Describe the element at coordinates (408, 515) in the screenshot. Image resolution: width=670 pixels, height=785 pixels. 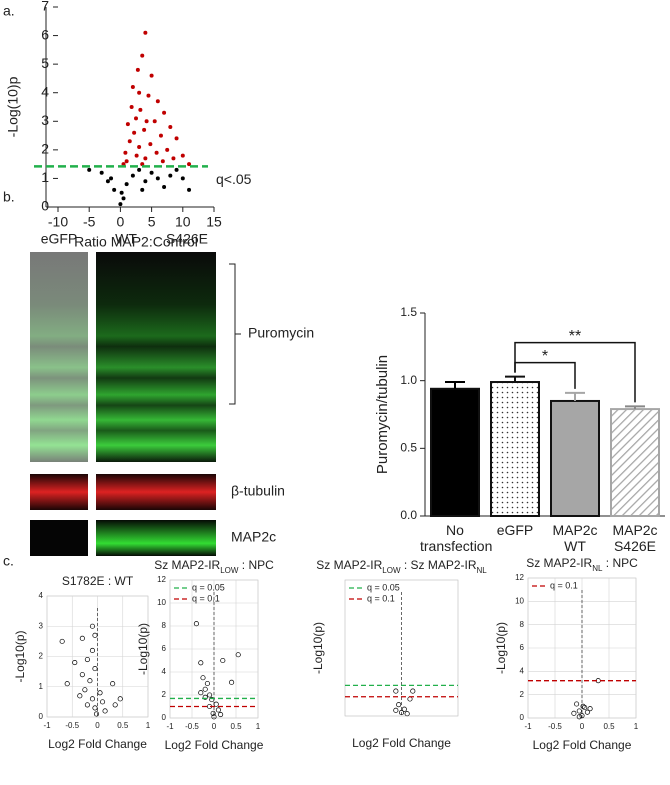
I see `y-tick-label: 0.0` at that location.